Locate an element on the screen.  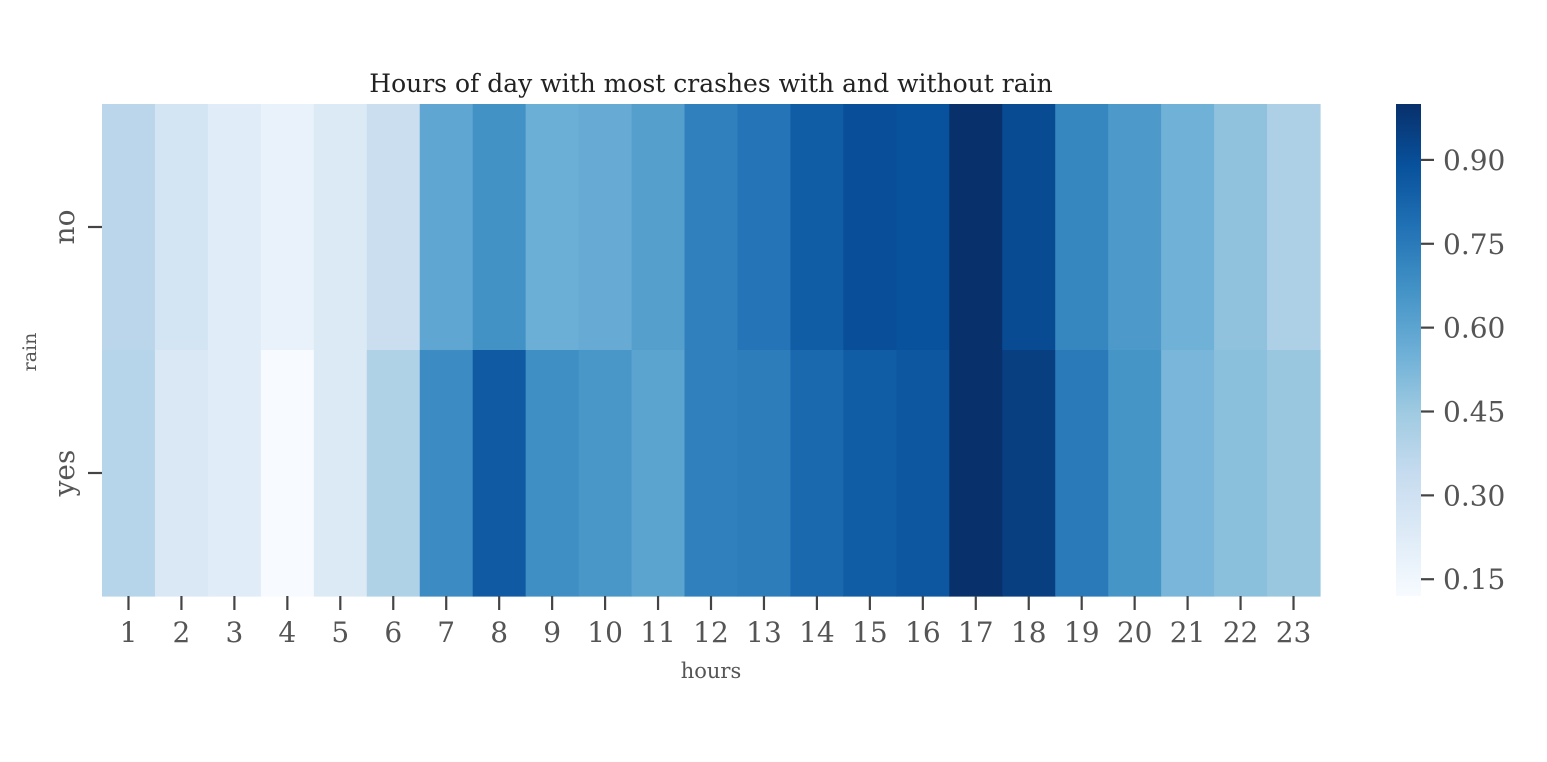
x-tick-label: 14 is located at coordinates (817, 632).